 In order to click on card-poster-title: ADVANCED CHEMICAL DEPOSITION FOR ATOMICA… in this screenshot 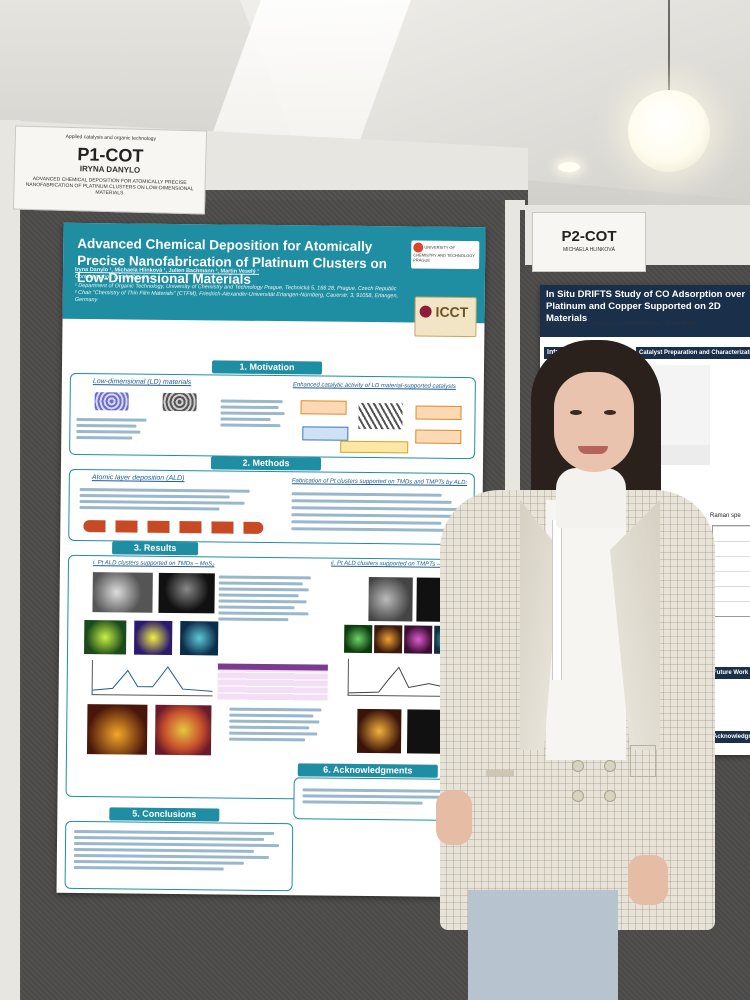, I will do `click(109, 186)`.